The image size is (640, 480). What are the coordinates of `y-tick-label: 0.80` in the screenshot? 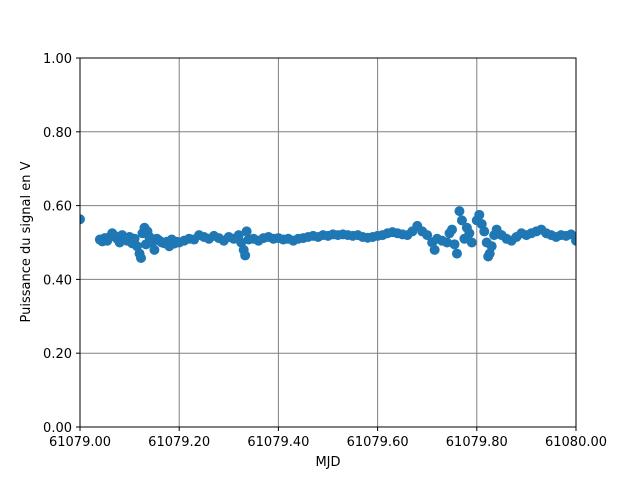 It's located at (57, 133).